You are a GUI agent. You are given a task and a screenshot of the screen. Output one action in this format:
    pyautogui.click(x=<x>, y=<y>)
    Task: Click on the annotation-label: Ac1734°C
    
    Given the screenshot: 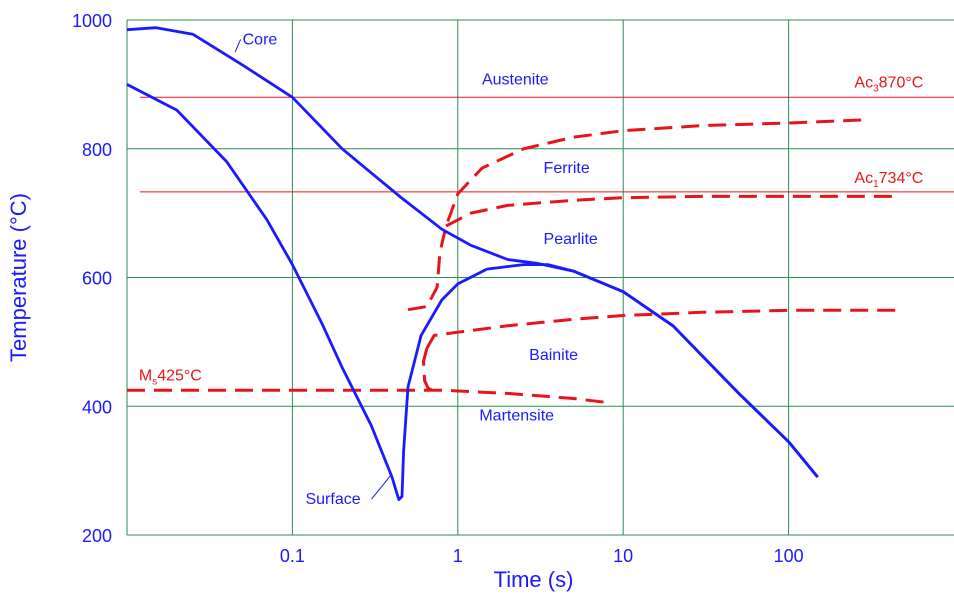 What is the action you would take?
    pyautogui.click(x=888, y=180)
    